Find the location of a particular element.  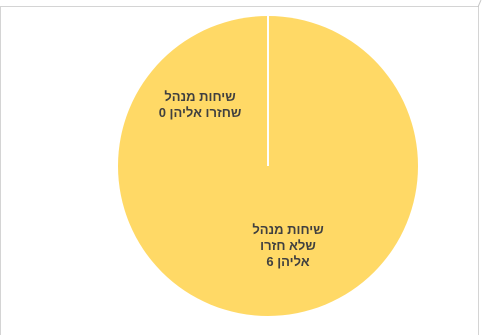

data-label-not-returned-line2: שלא חזרו is located at coordinates (288, 245).